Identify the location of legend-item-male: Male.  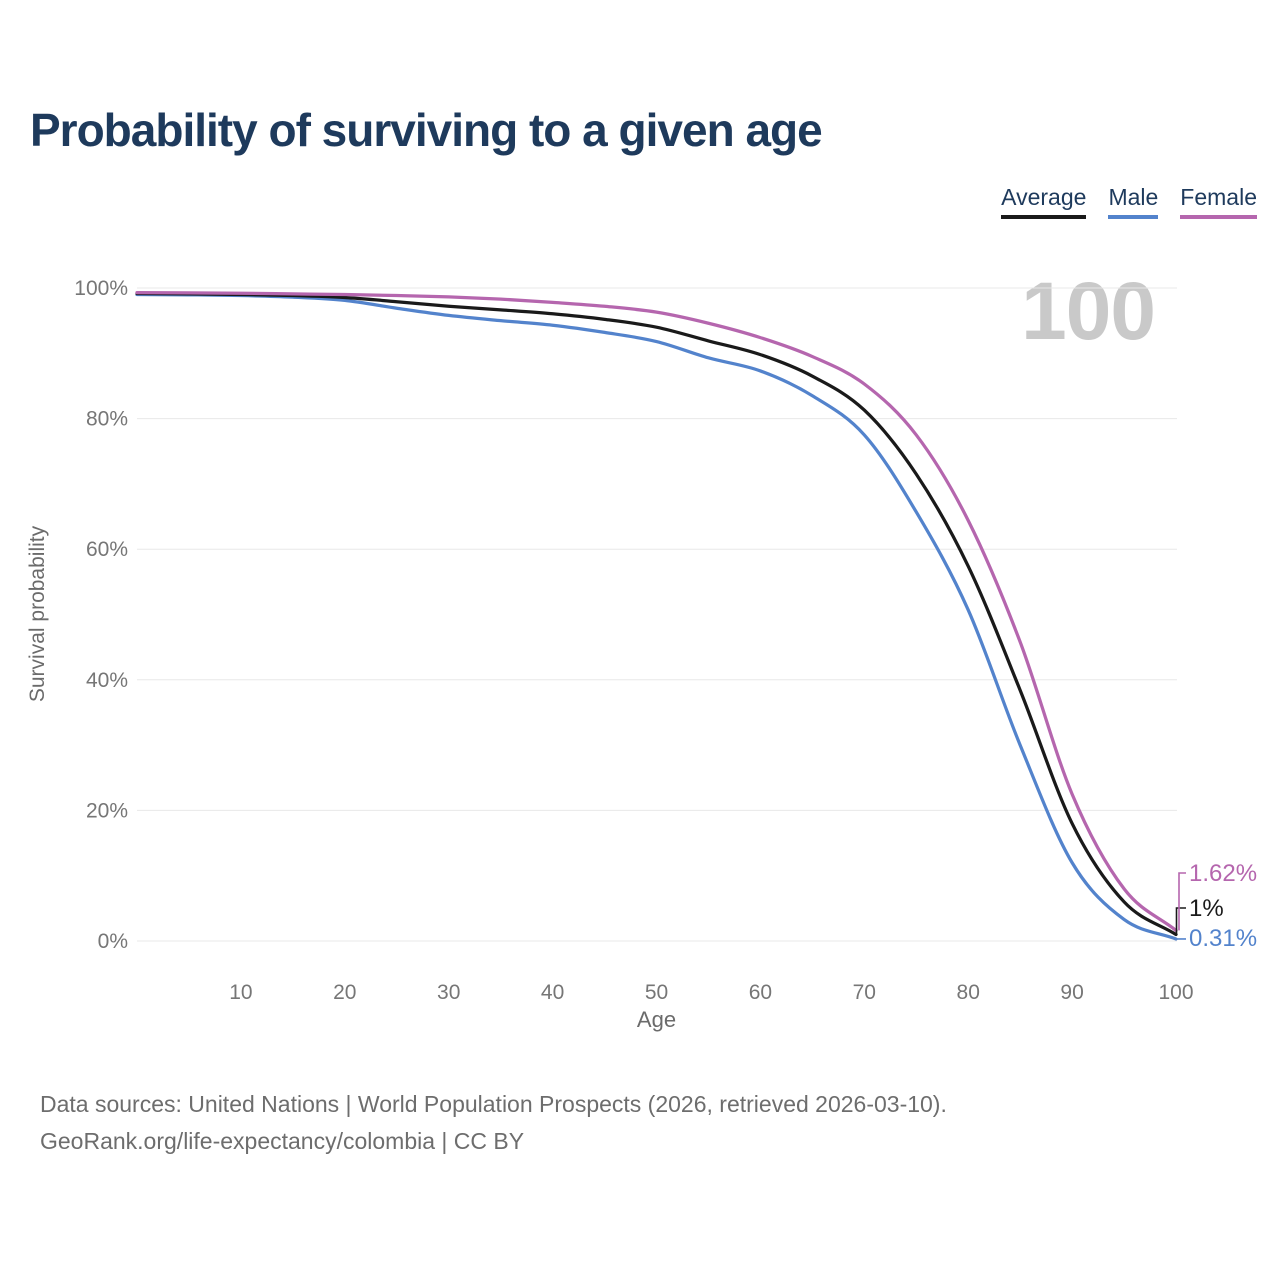
(1133, 201).